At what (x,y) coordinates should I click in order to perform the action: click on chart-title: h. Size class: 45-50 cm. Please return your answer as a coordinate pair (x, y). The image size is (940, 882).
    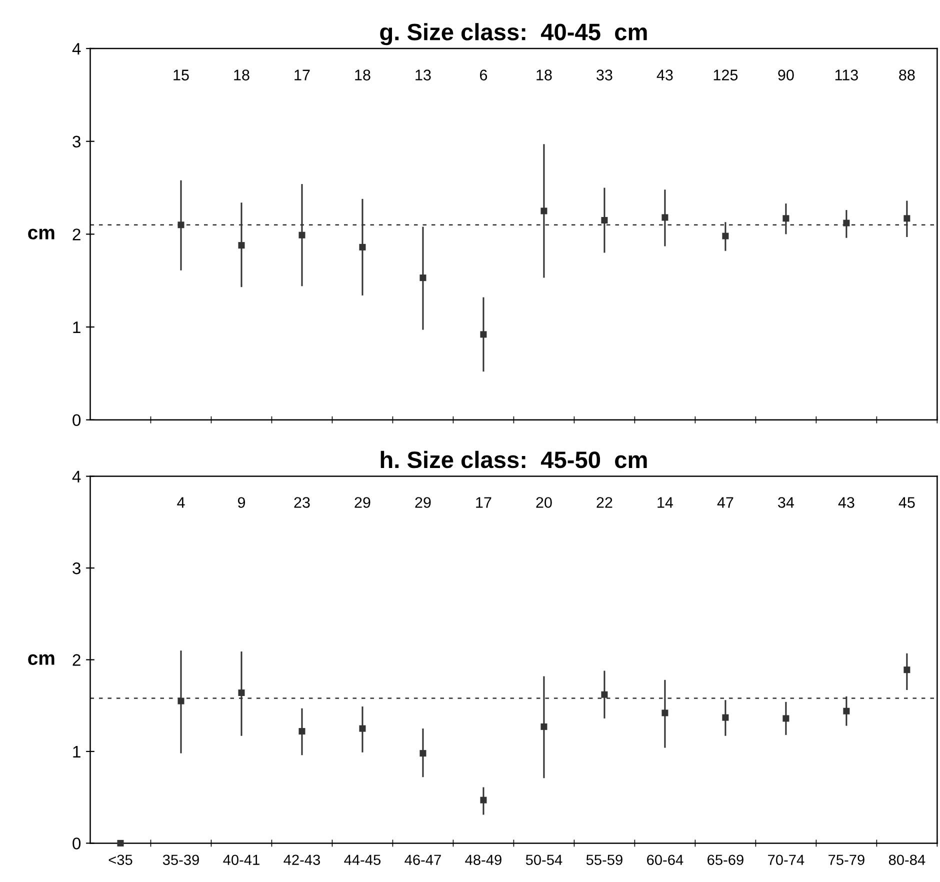
    Looking at the image, I should click on (513, 459).